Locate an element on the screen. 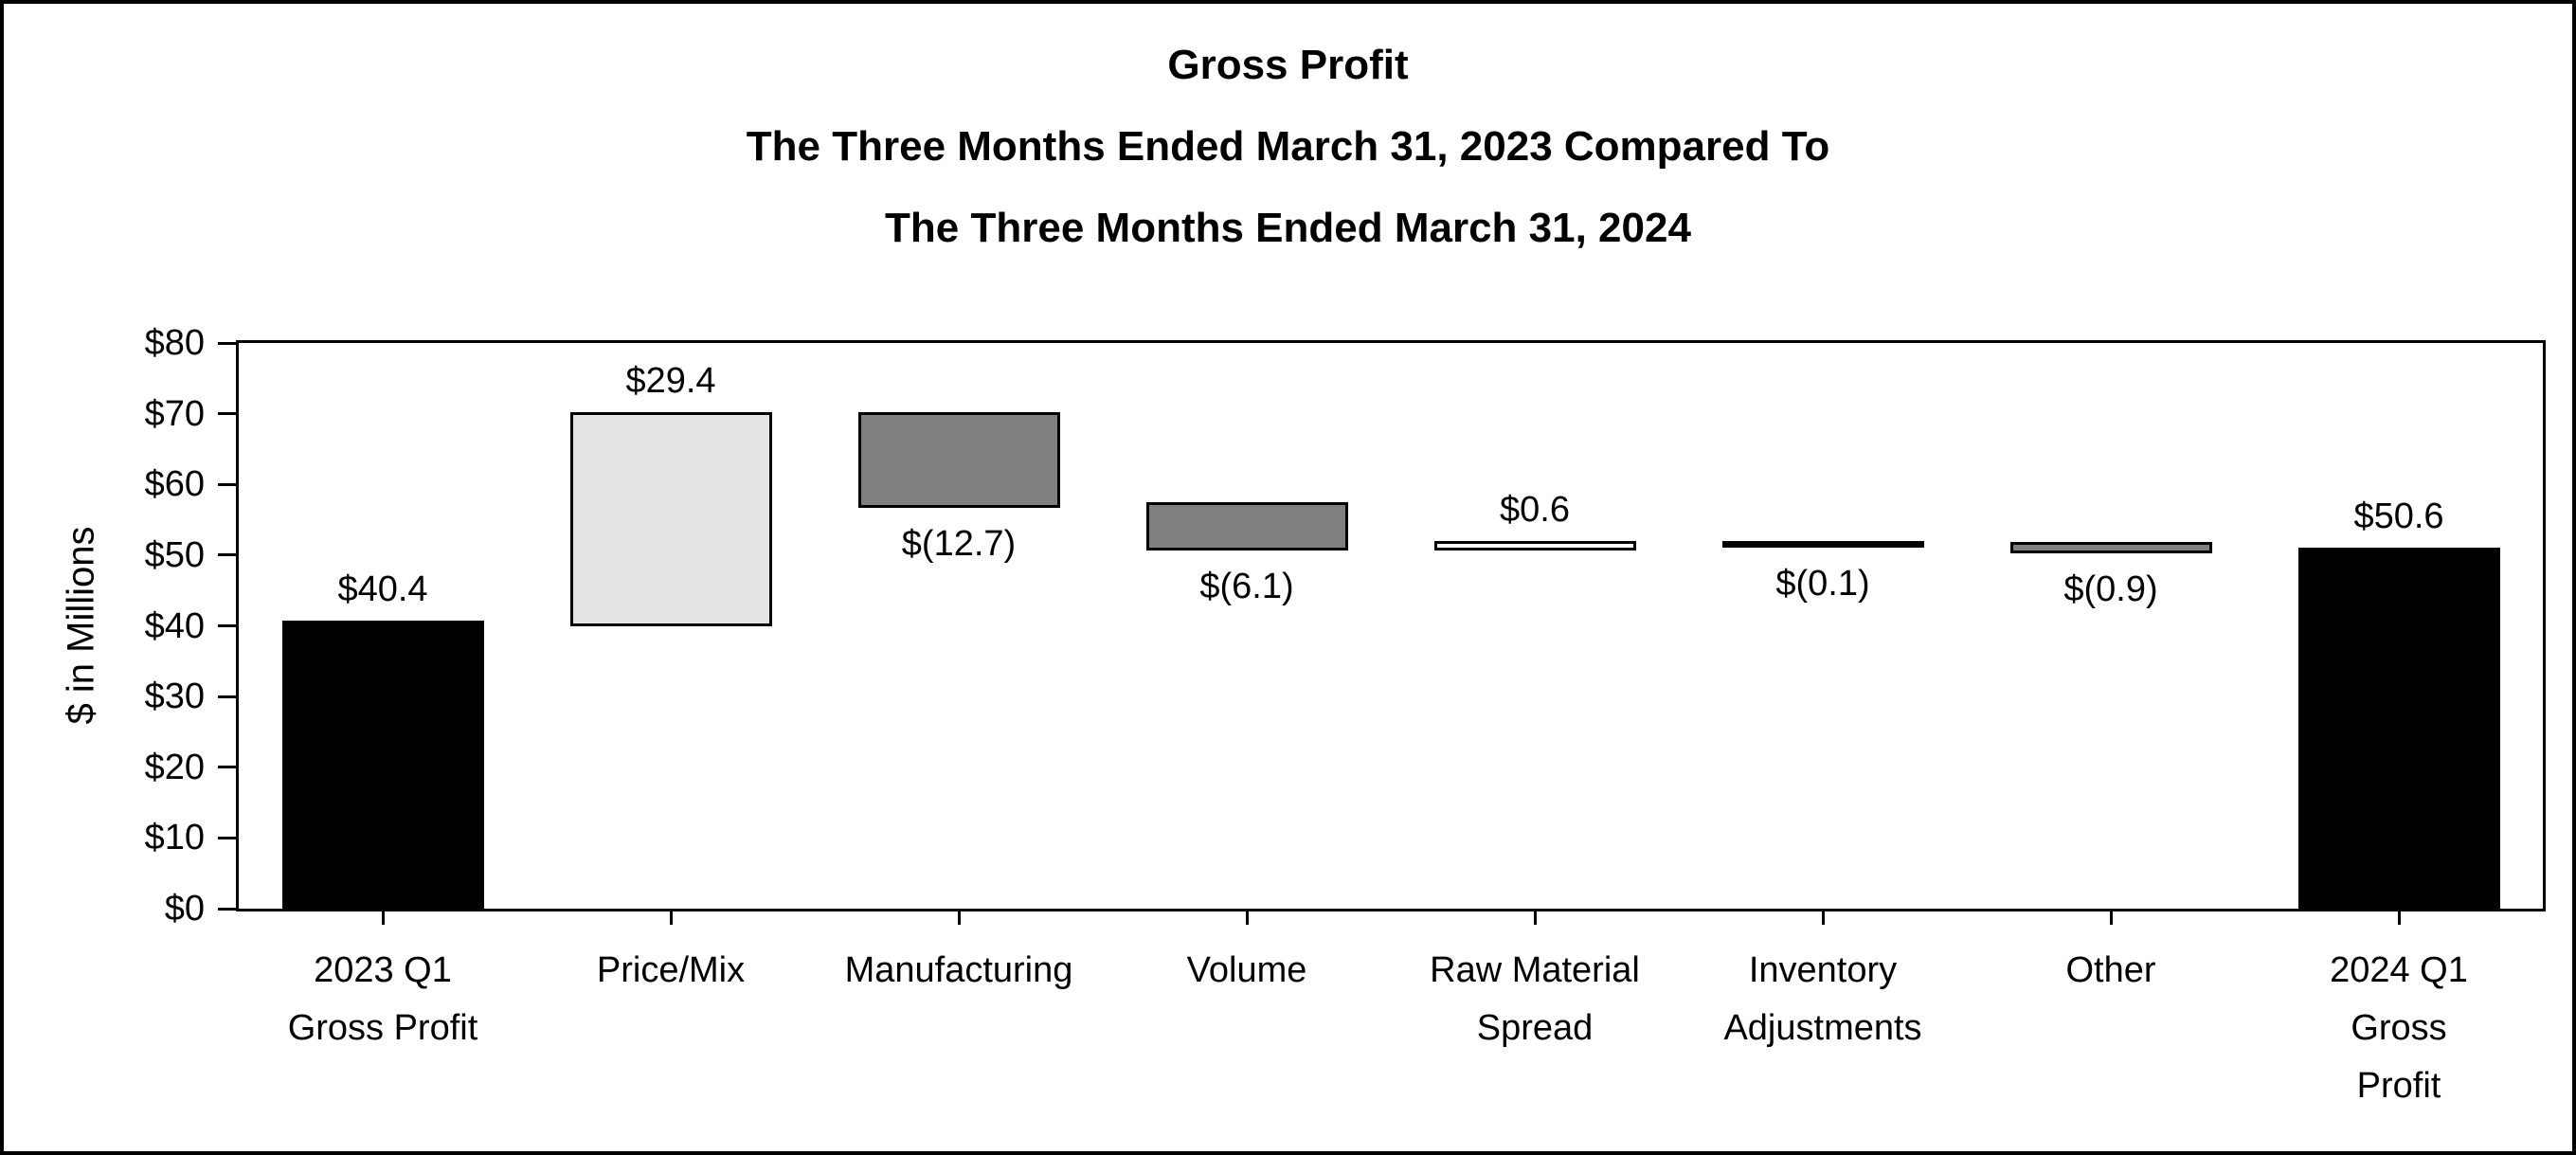  y-tick-label: $10 is located at coordinates (174, 838).